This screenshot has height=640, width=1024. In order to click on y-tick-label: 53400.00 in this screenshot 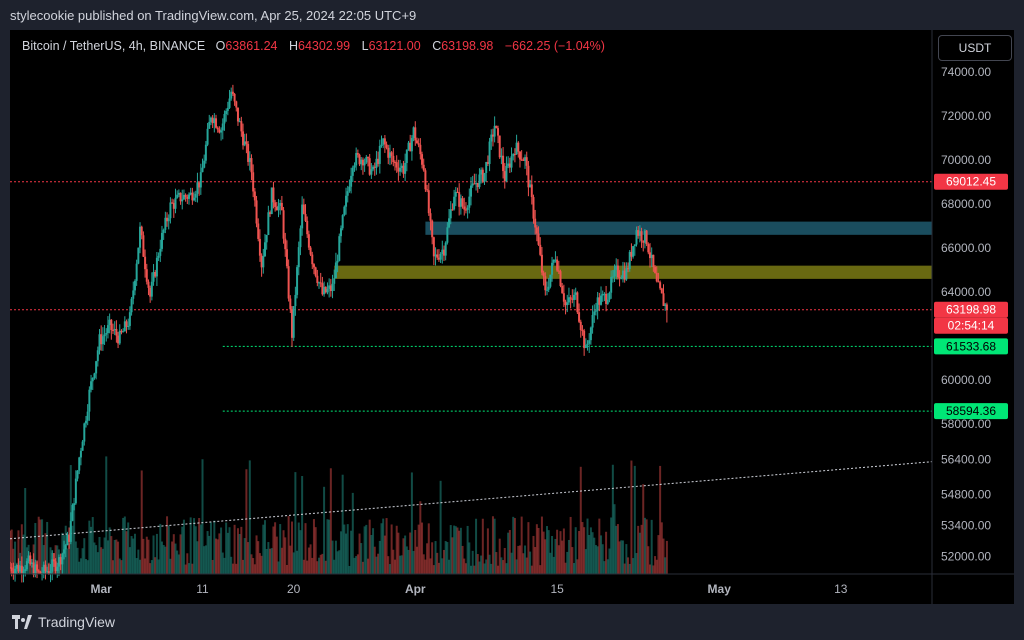, I will do `click(966, 526)`.